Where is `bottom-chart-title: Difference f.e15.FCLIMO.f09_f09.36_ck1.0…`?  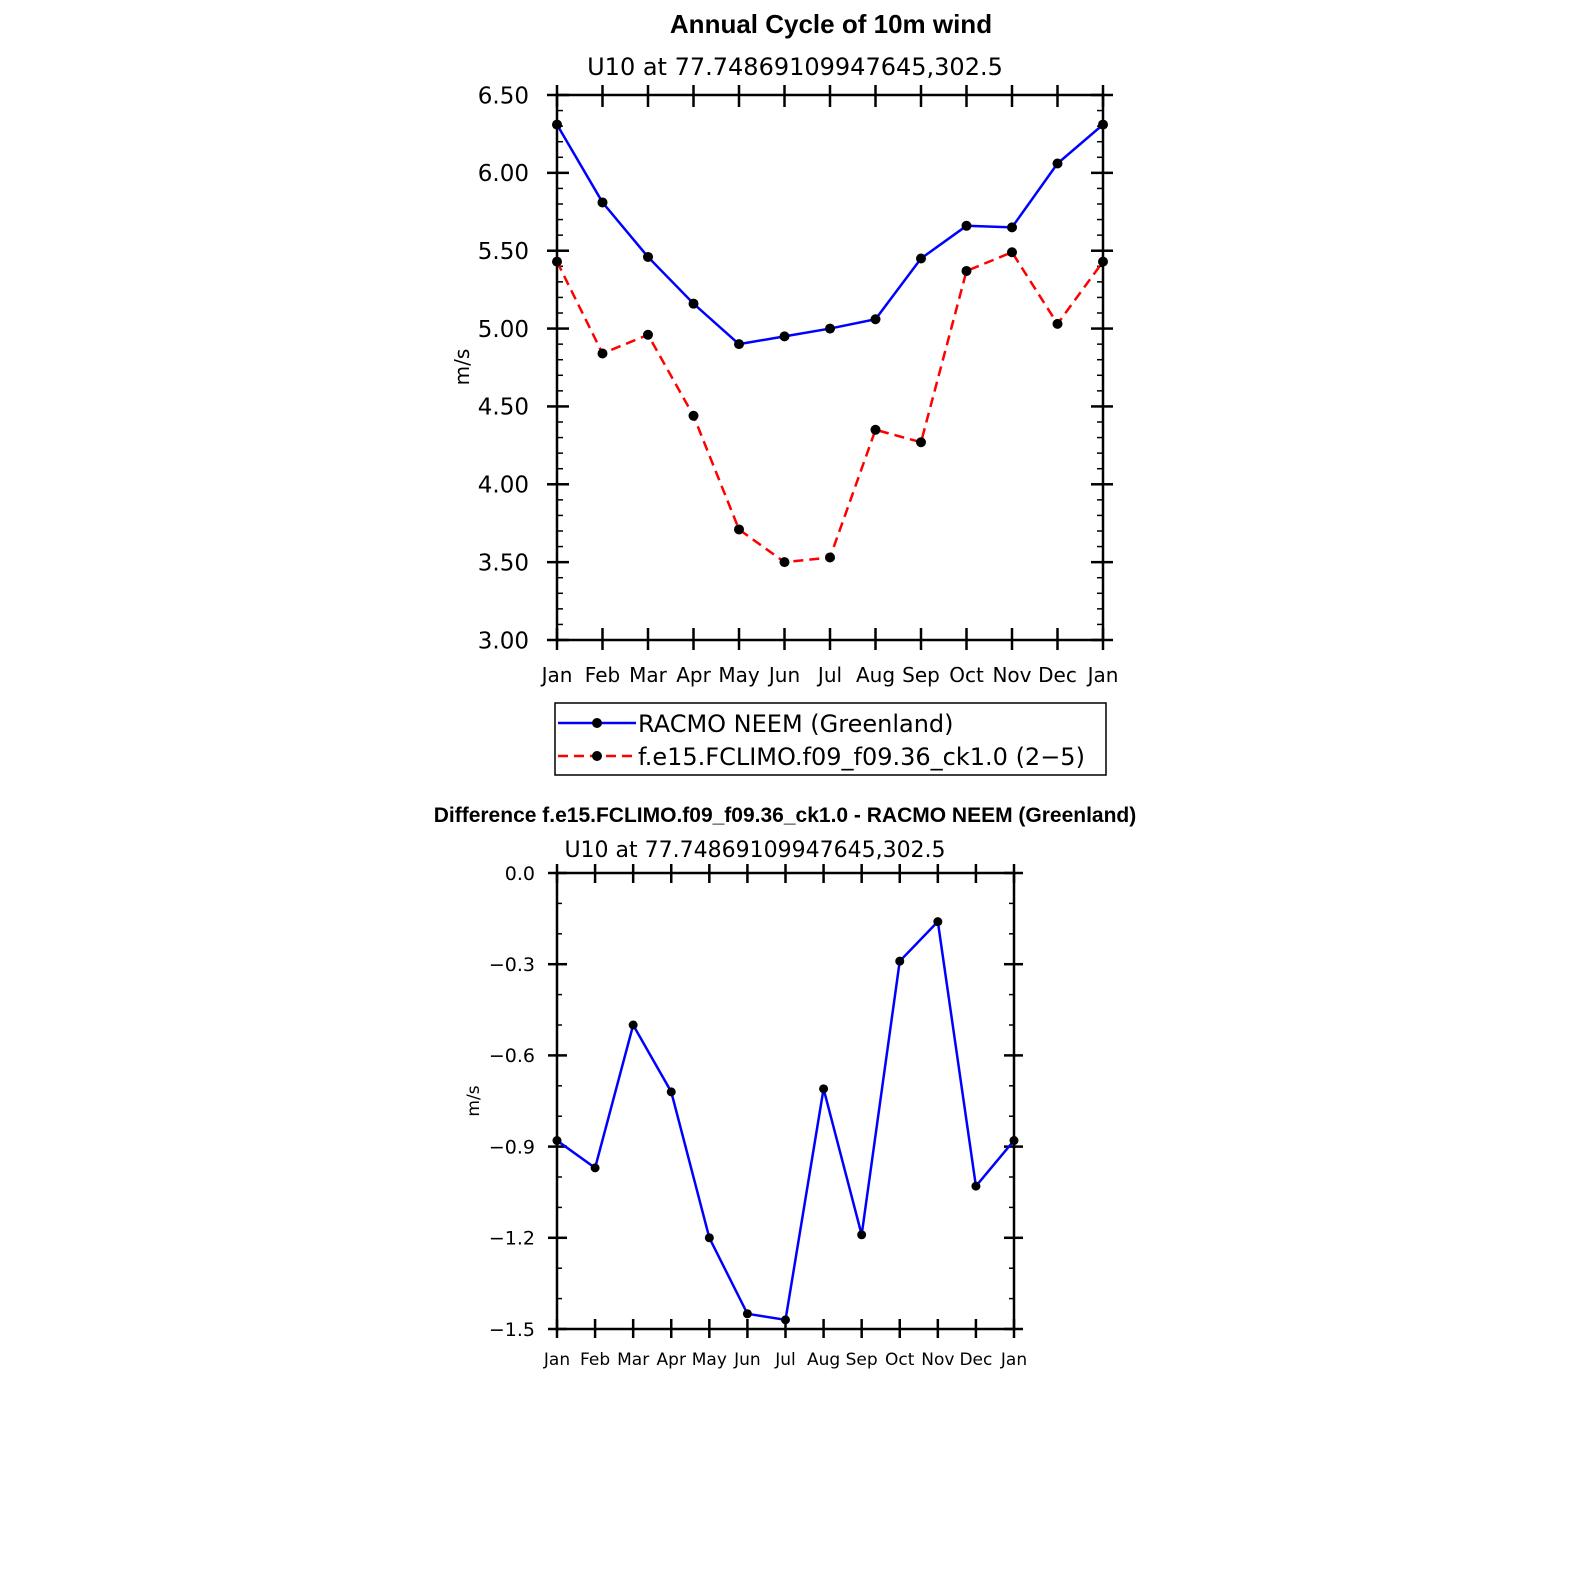
bottom-chart-title: Difference f.e15.FCLIMO.f09_f09.36_ck1.0… is located at coordinates (785, 815).